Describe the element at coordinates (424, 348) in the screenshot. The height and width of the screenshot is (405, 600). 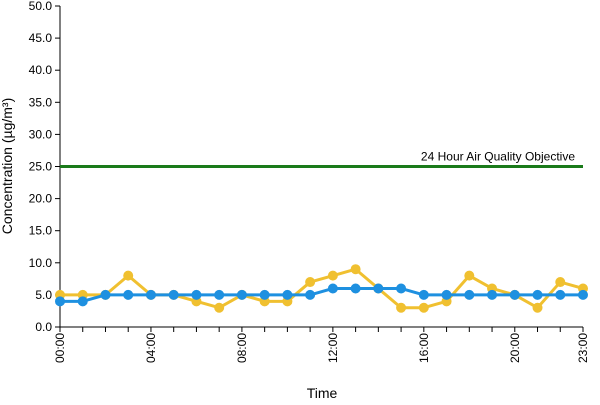
I see `x-tick-label: 16:00` at that location.